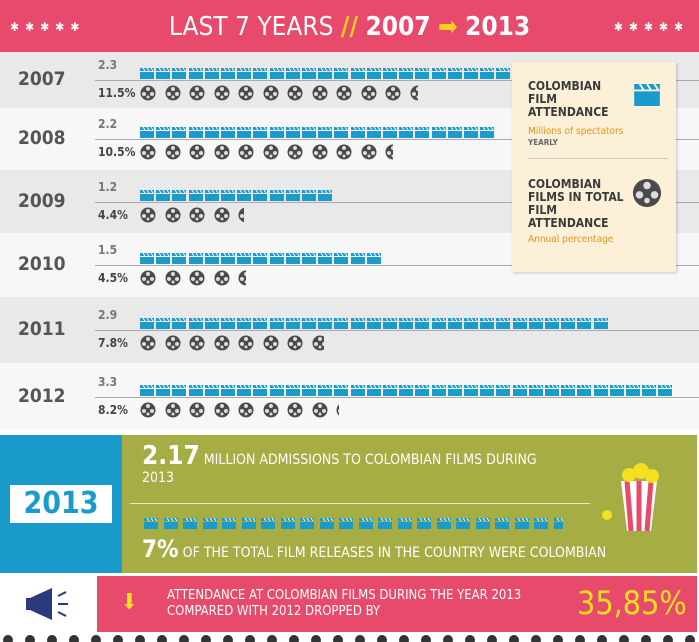  What do you see at coordinates (349, 26) in the screenshot?
I see `header: LAST 7 YEARS // 2007 ➡ 2013 ✱✱✱✱✱ ✱✱✱✱✱` at bounding box center [349, 26].